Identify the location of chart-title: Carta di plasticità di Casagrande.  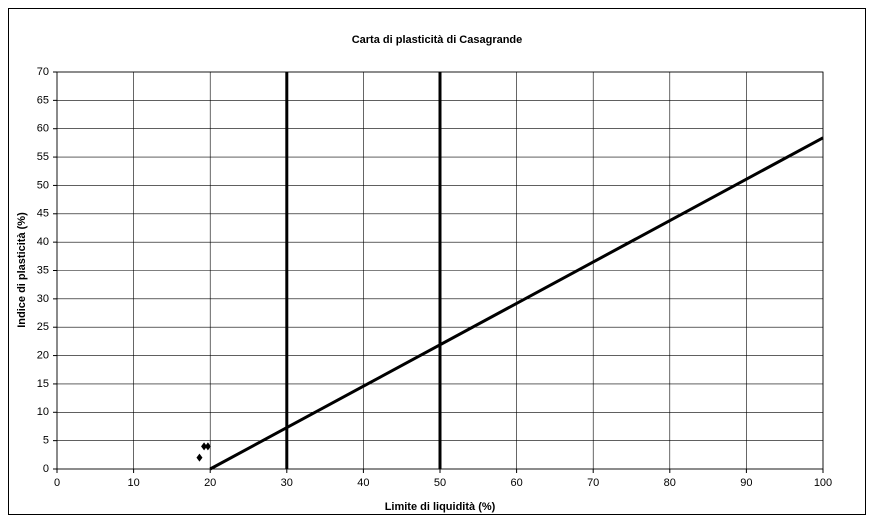
(437, 40).